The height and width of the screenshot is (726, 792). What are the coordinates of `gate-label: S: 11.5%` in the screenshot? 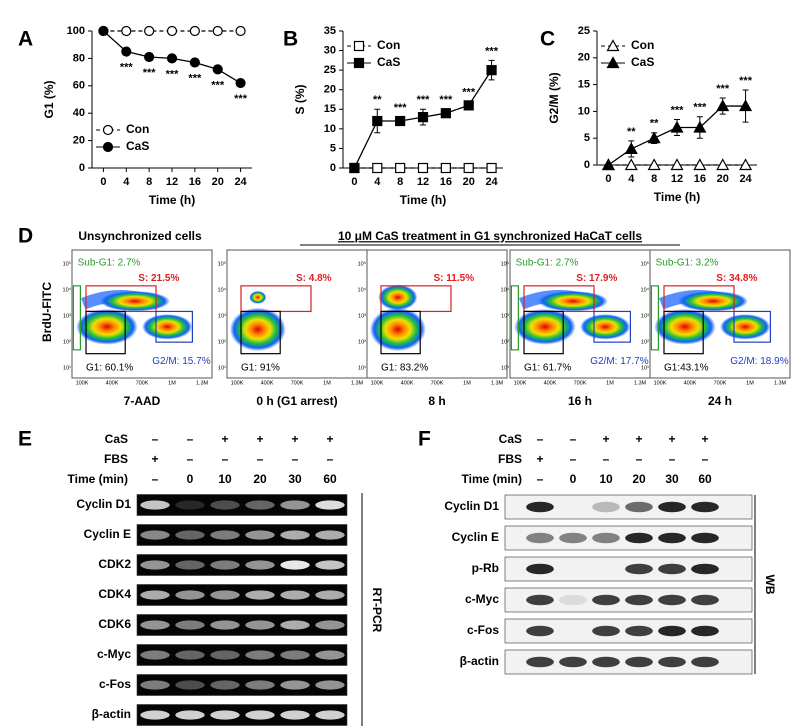 It's located at (454, 278).